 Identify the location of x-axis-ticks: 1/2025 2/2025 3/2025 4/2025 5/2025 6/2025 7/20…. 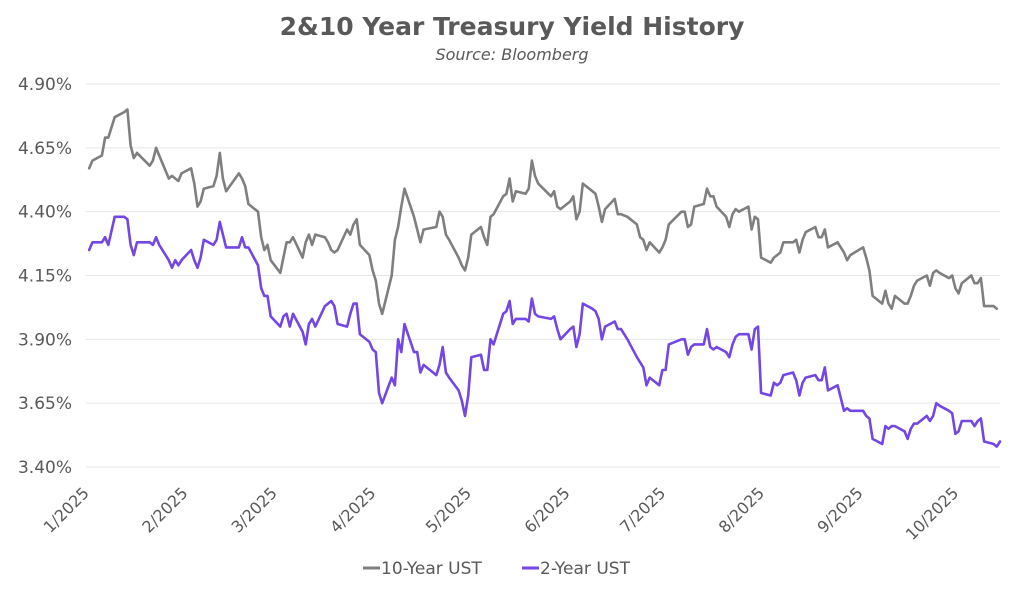
(501, 513).